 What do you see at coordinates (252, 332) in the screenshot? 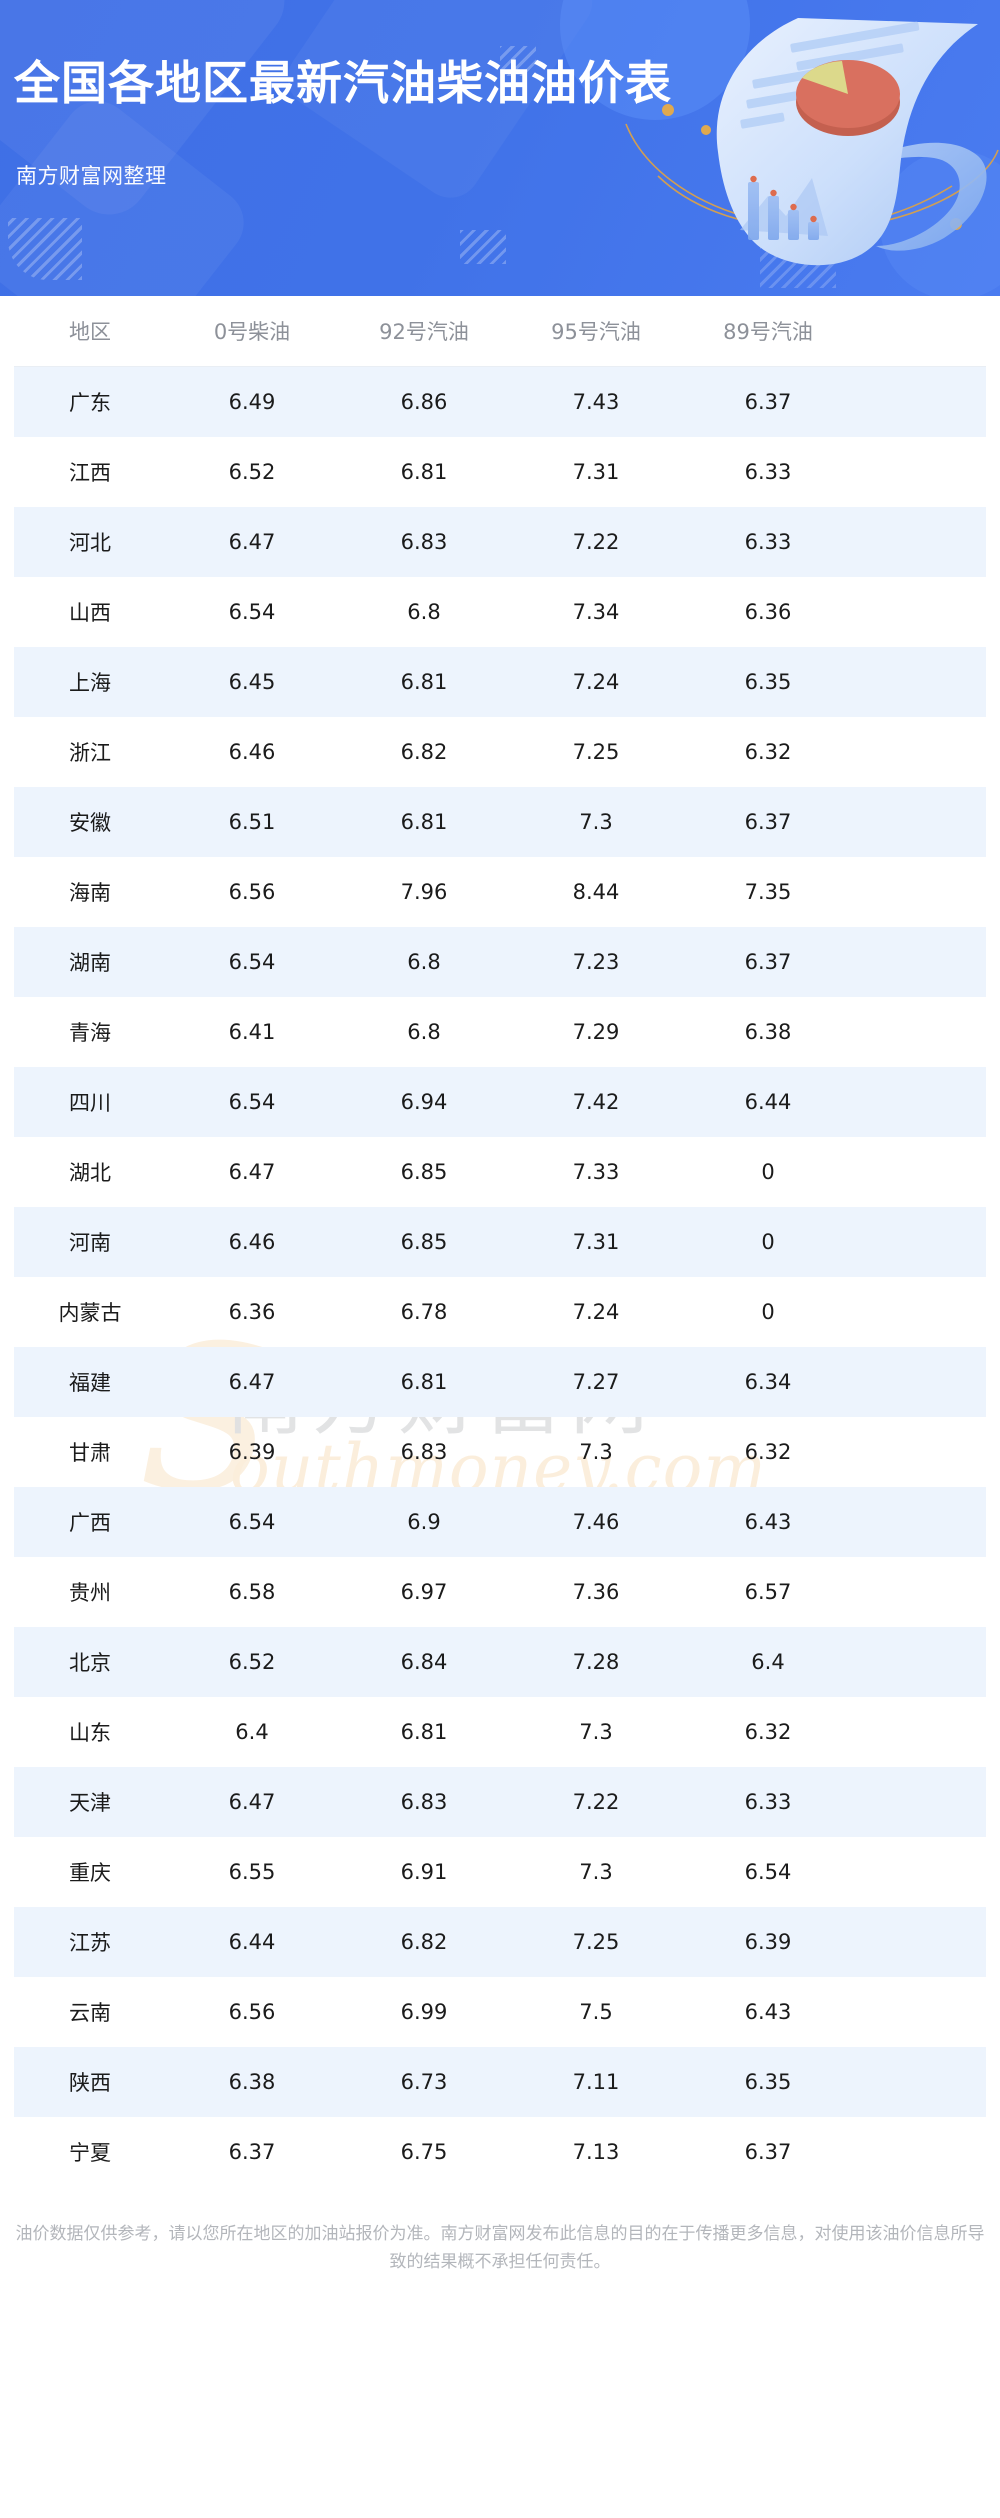
I see `column-header-diesel-0: 0号柴油` at bounding box center [252, 332].